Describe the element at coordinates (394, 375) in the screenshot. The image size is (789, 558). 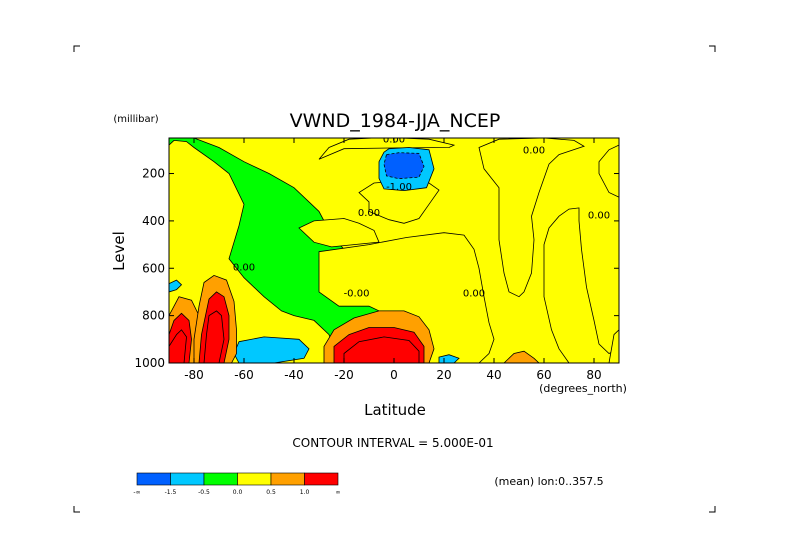
I see `x-tick-label: 0` at that location.